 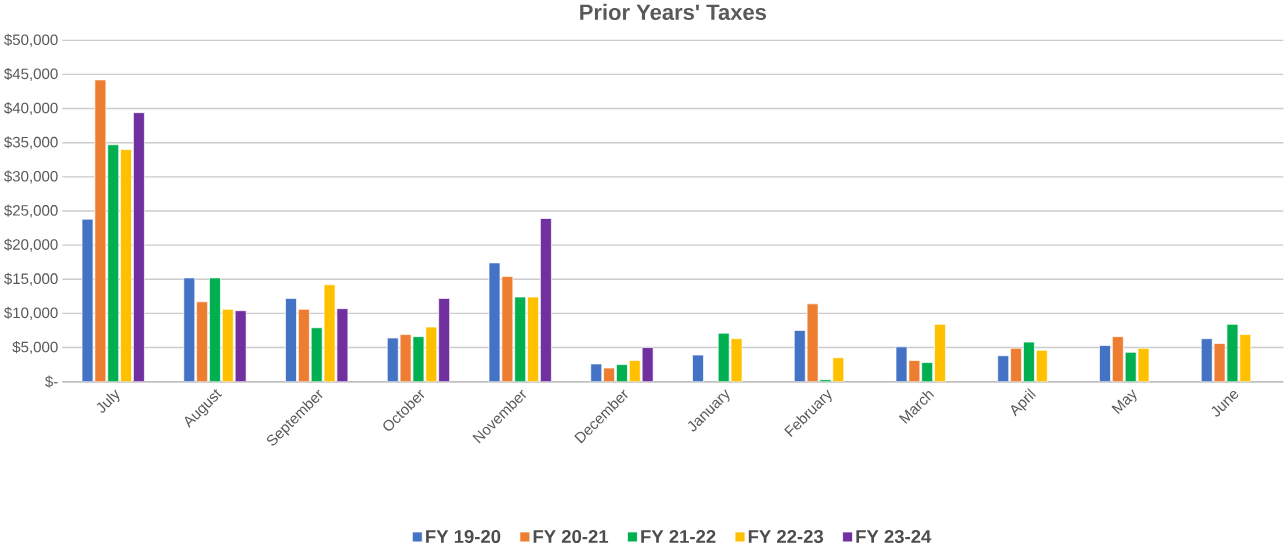 I want to click on legend-label: FY 22-23, so click(x=786, y=536).